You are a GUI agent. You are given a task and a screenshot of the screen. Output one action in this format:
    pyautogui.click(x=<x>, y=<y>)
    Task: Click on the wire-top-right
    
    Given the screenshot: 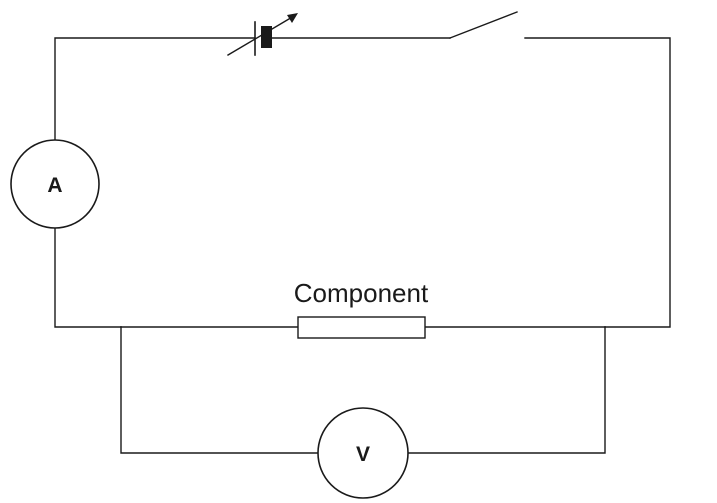 What is the action you would take?
    pyautogui.click(x=597, y=182)
    